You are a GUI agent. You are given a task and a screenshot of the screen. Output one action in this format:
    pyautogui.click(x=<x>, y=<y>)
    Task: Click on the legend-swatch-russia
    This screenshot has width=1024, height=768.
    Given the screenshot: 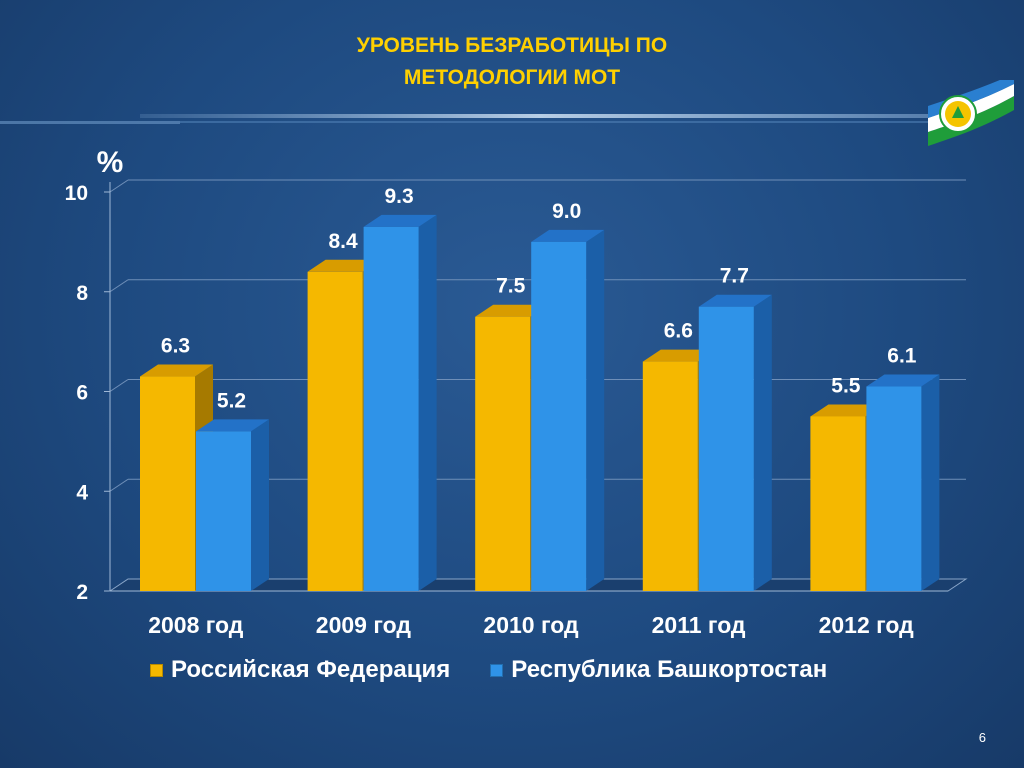 What is the action you would take?
    pyautogui.click(x=156, y=670)
    